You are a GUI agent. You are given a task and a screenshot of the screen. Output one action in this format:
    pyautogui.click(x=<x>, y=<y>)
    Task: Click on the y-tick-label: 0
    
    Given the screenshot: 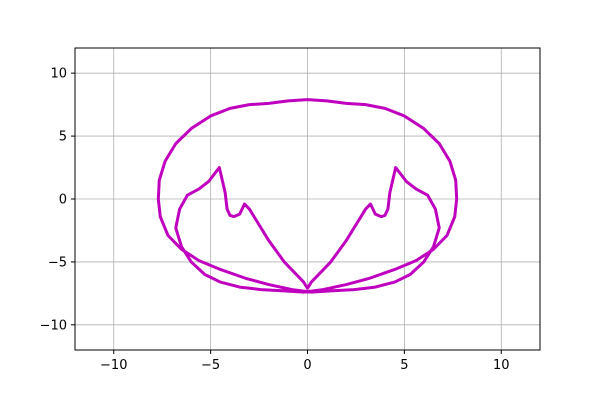 What is the action you would take?
    pyautogui.click(x=63, y=200)
    